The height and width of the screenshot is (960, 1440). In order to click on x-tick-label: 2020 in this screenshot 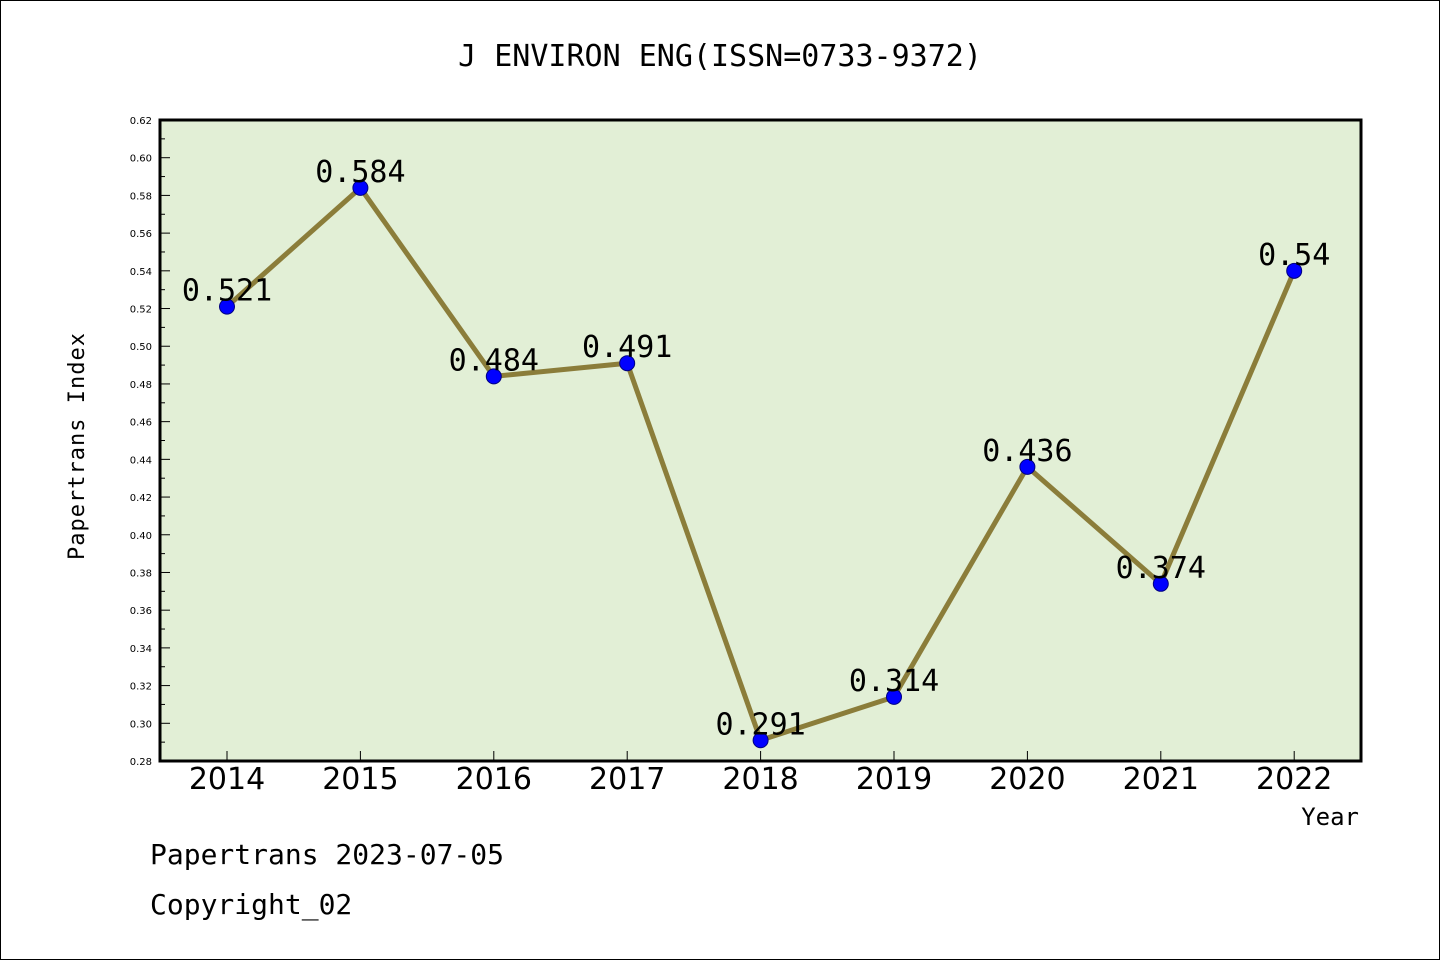, I will do `click(1027, 779)`.